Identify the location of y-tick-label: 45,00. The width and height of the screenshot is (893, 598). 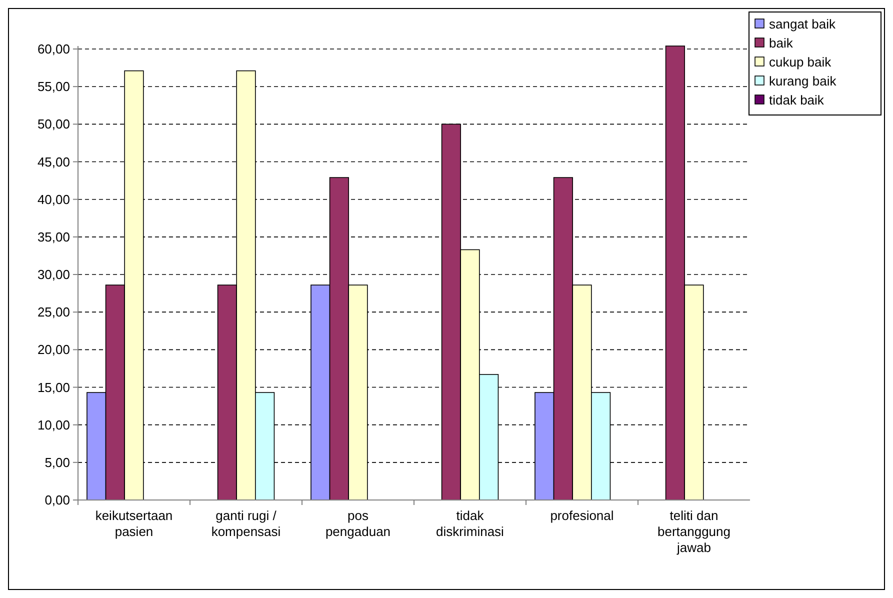
(53, 162).